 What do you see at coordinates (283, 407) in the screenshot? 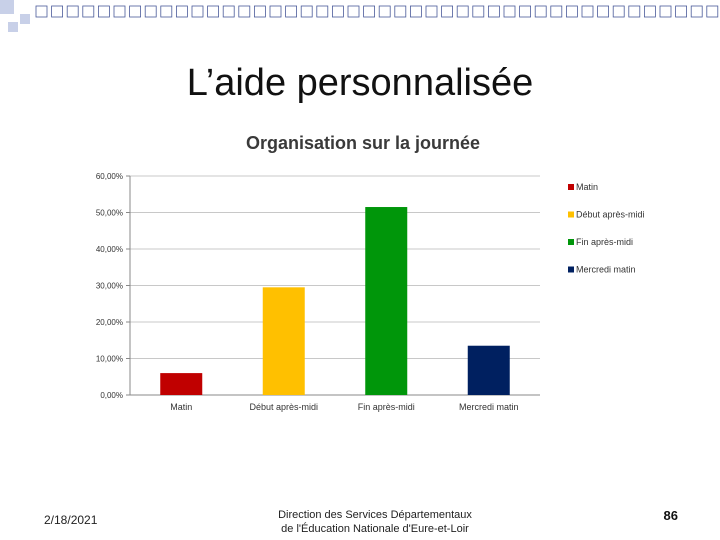
I see `x-tick-label: Début après-midi` at bounding box center [283, 407].